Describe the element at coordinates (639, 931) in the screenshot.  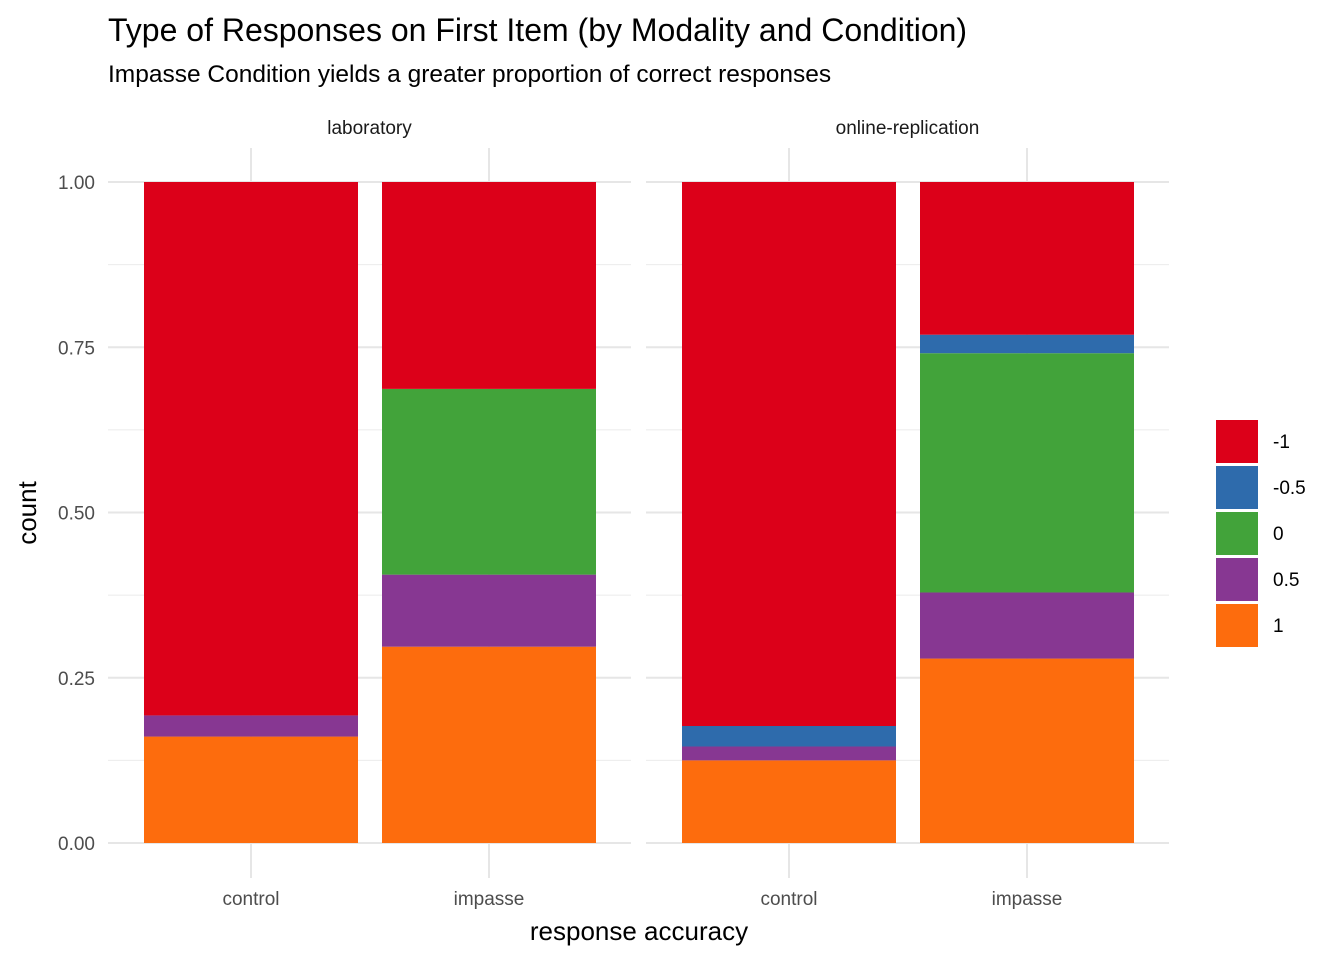
I see `x-axis-title: response accuracy` at that location.